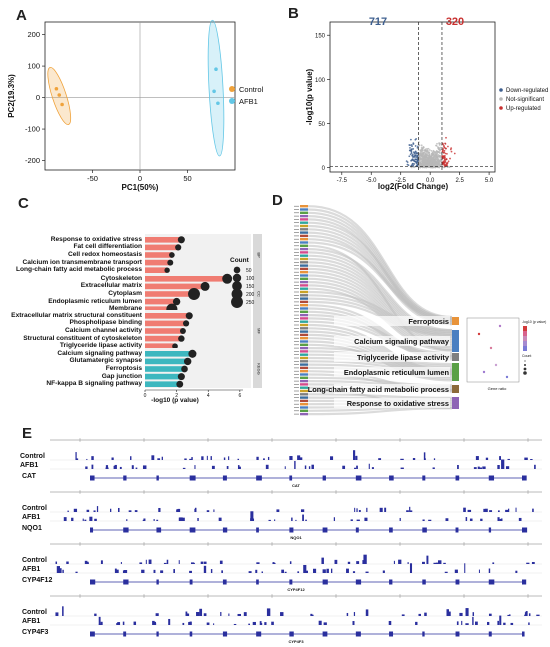  Describe the element at coordinates (175, 400) in the screenshot. I see `enrichment-xlabel: -log10 (p value)` at that location.